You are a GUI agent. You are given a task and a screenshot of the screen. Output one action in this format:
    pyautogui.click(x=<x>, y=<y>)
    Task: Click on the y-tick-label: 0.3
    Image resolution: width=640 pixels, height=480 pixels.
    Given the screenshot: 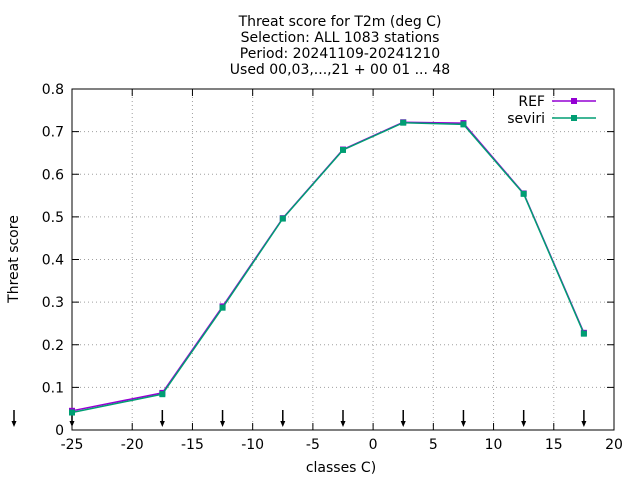 What is the action you would take?
    pyautogui.click(x=53, y=303)
    